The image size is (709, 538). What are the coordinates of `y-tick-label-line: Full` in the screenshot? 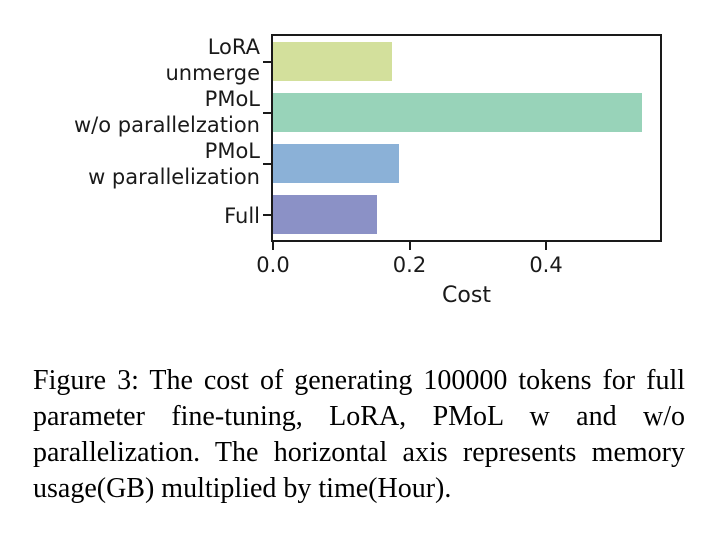 It's located at (242, 216).